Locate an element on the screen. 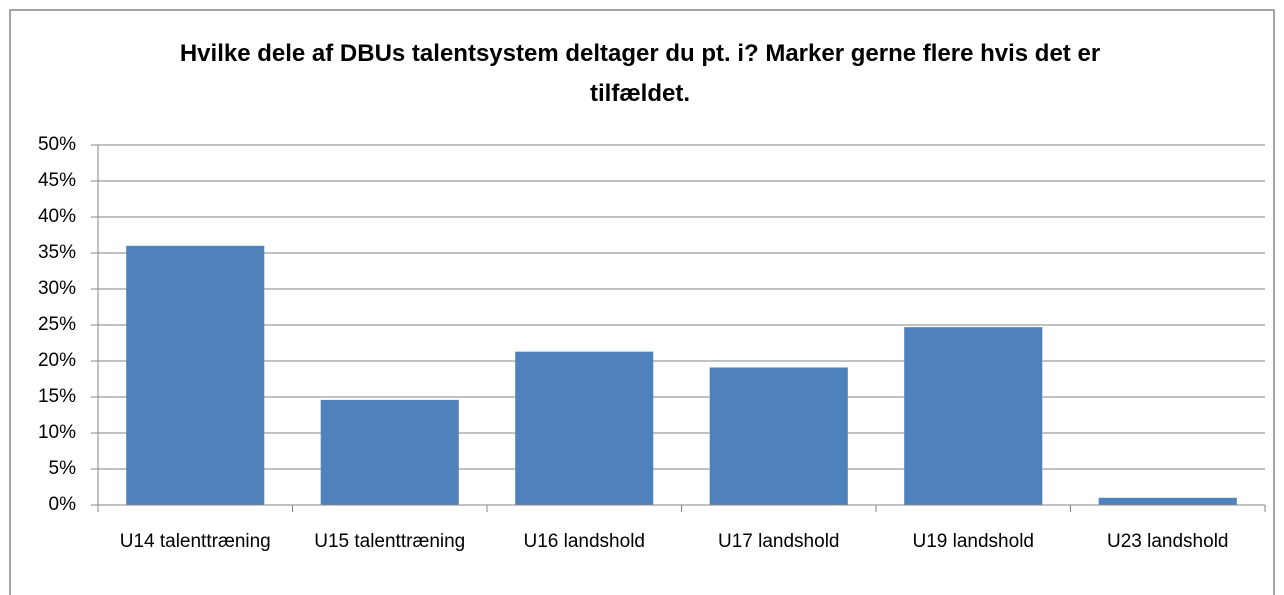 The width and height of the screenshot is (1284, 595). y-tick-label: 20% is located at coordinates (57, 360).